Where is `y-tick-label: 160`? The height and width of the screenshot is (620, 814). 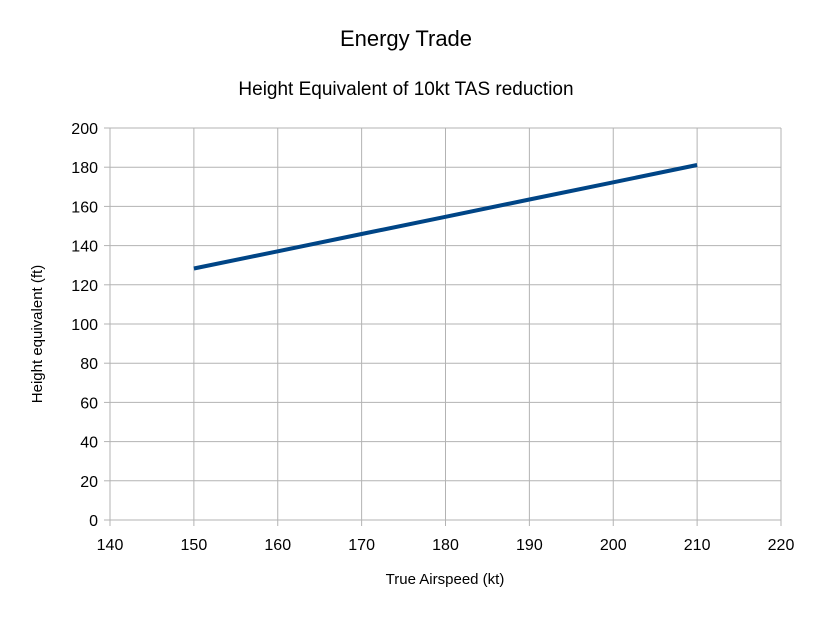
y-tick-label: 160 is located at coordinates (84, 207).